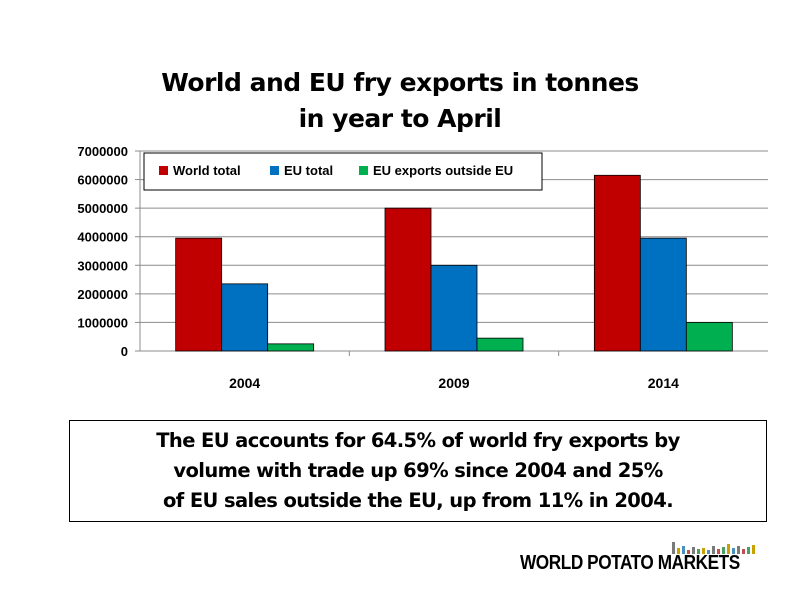  What do you see at coordinates (102, 151) in the screenshot?
I see `y-tick-label: 7000000` at bounding box center [102, 151].